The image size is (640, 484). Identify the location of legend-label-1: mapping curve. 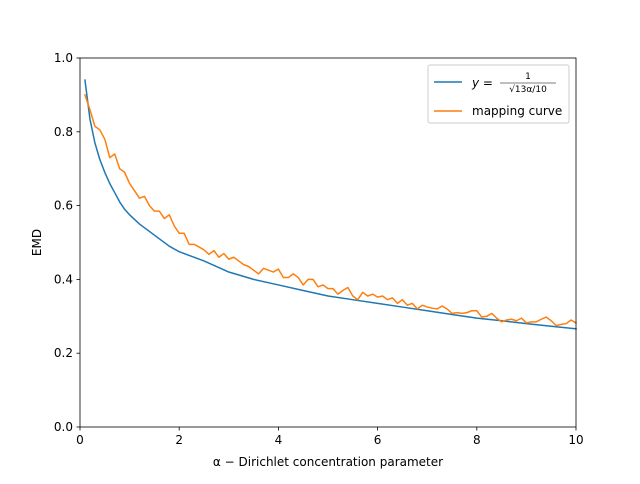
(517, 111).